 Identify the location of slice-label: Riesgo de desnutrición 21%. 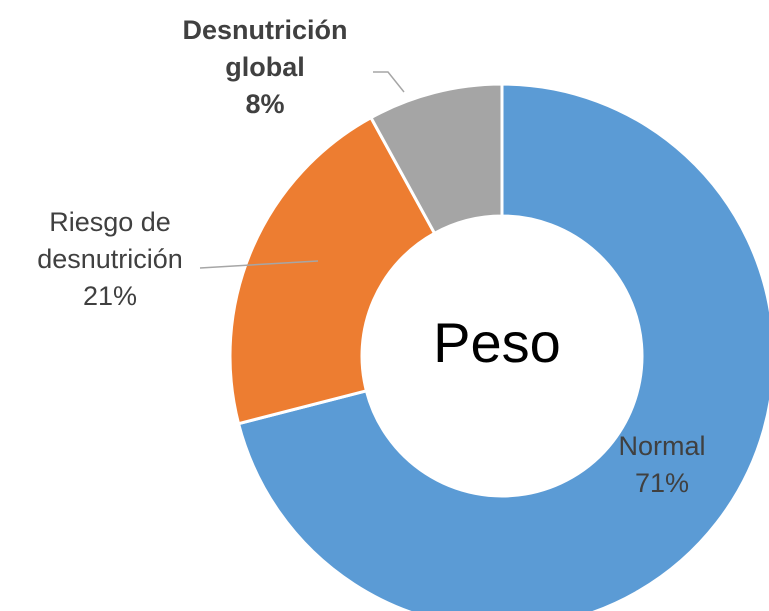
(110, 259).